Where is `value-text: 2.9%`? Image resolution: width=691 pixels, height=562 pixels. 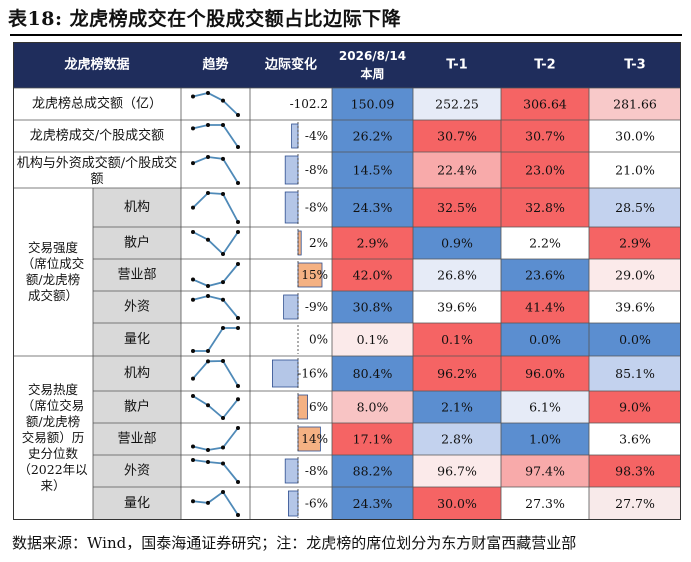 value-text: 2.9% is located at coordinates (635, 243).